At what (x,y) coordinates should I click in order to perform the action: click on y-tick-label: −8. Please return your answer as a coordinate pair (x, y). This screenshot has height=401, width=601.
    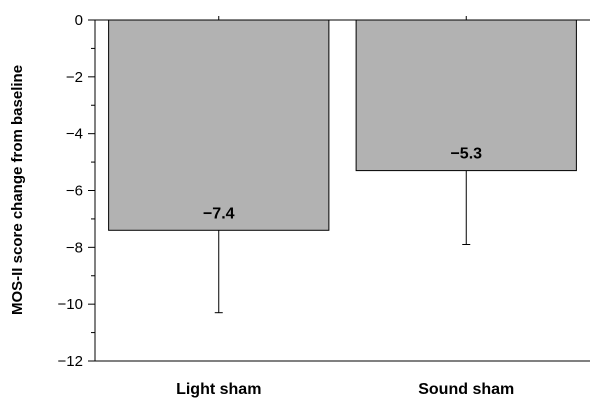
    Looking at the image, I should click on (74, 247).